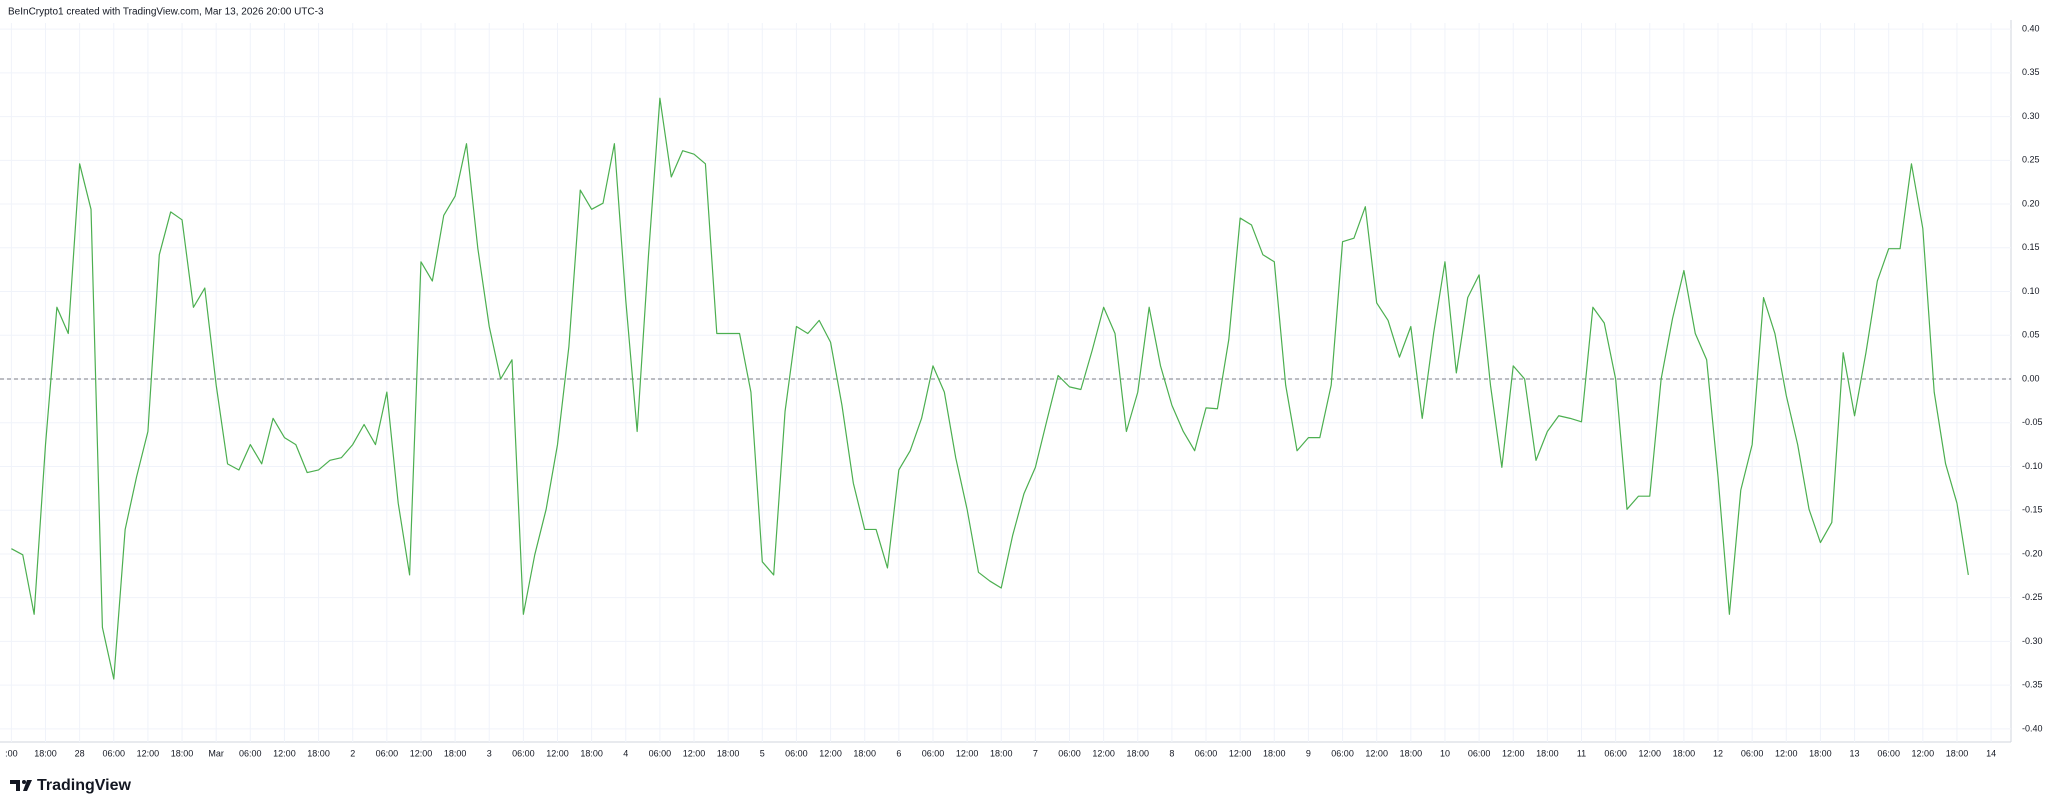 Image resolution: width=2048 pixels, height=810 pixels. Describe the element at coordinates (1445, 753) in the screenshot. I see `x-tick-label: 10` at that location.